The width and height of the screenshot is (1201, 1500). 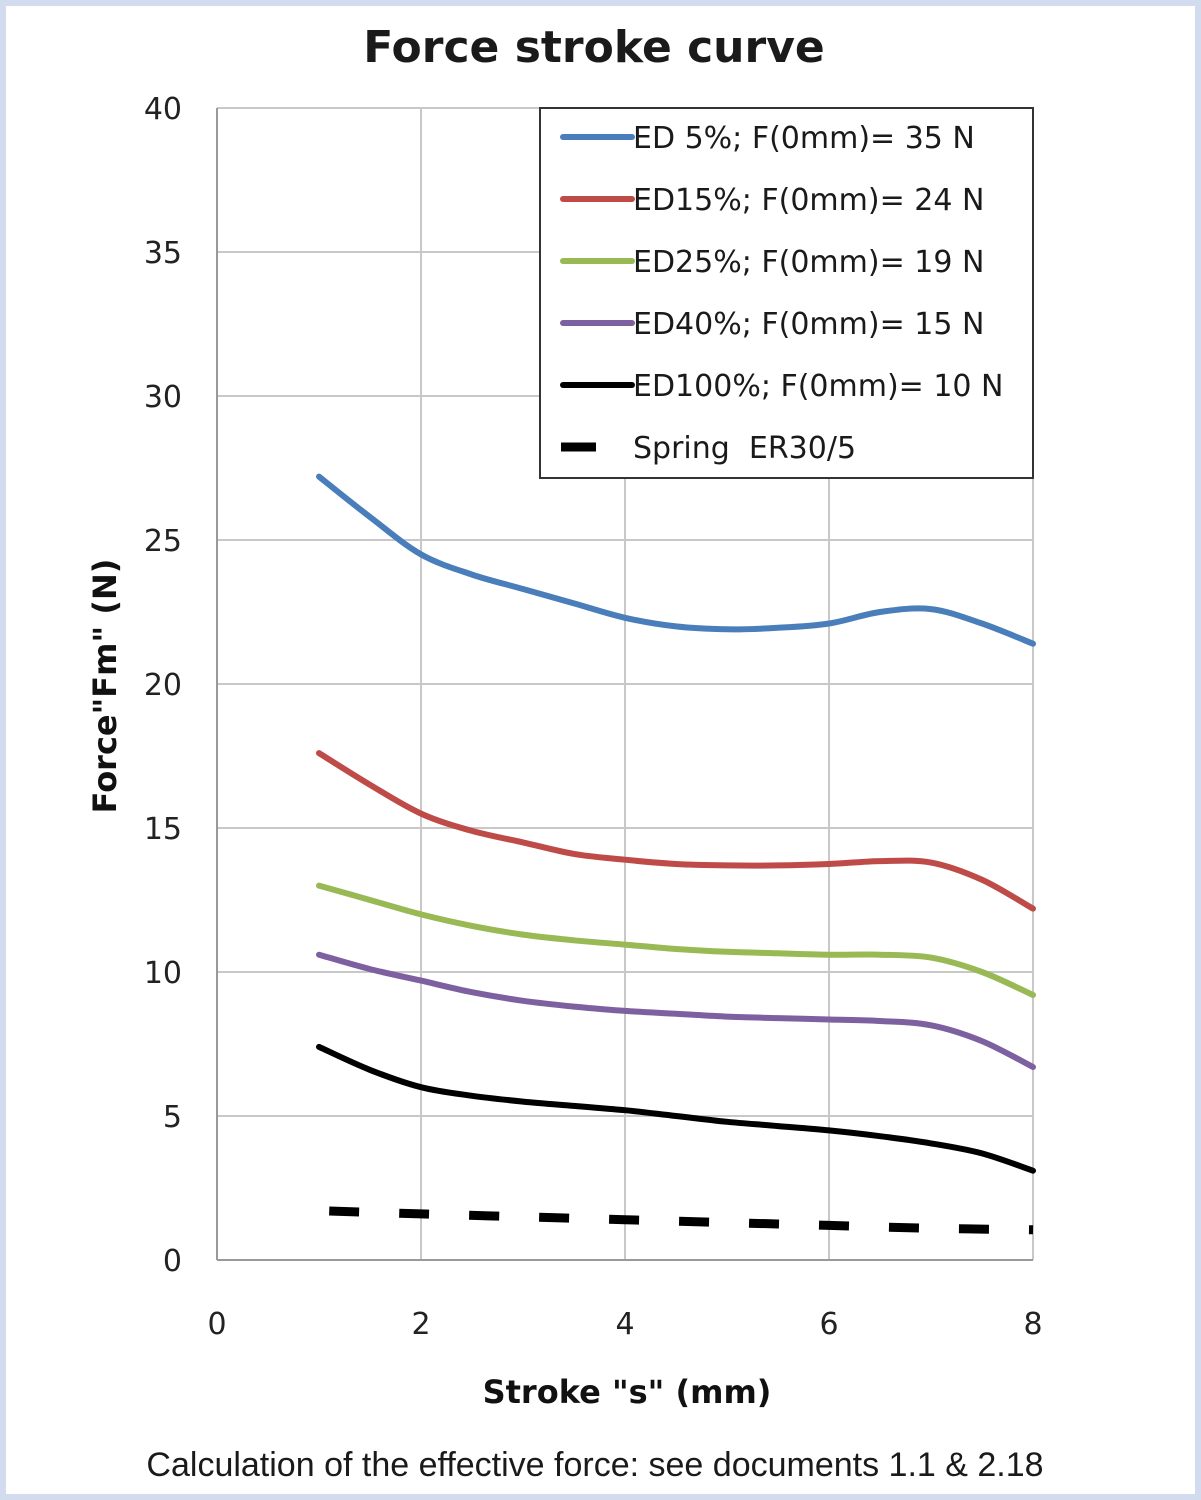 I want to click on y-tick-label: 30, so click(x=163, y=397).